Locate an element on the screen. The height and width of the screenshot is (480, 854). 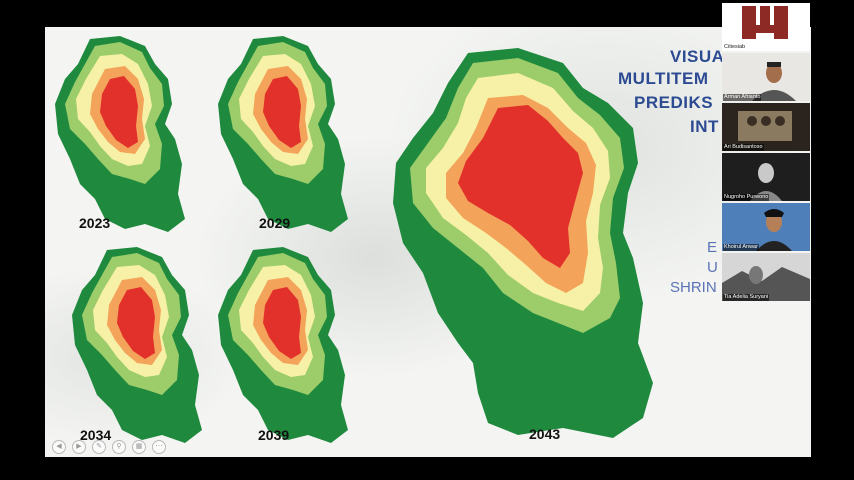
pen-icon: ✎ is located at coordinates (99, 447).